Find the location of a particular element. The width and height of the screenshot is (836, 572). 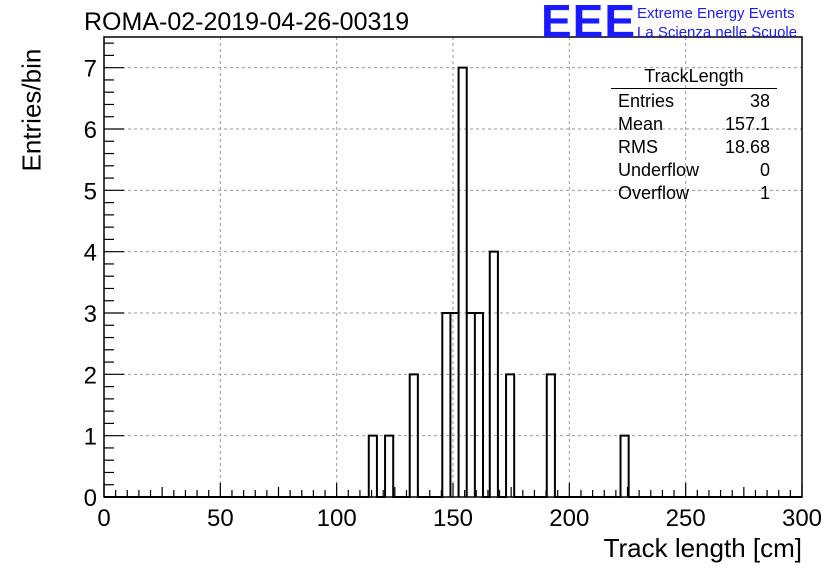

y-tick-label: 2 is located at coordinates (90, 375).